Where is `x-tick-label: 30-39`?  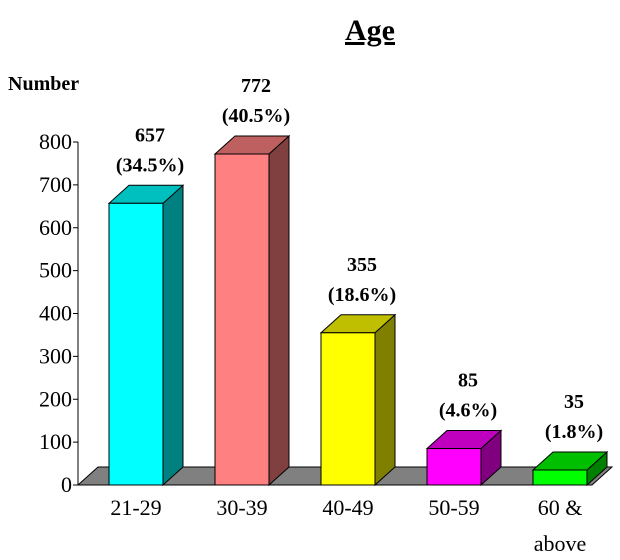 x-tick-label: 30-39 is located at coordinates (241, 507).